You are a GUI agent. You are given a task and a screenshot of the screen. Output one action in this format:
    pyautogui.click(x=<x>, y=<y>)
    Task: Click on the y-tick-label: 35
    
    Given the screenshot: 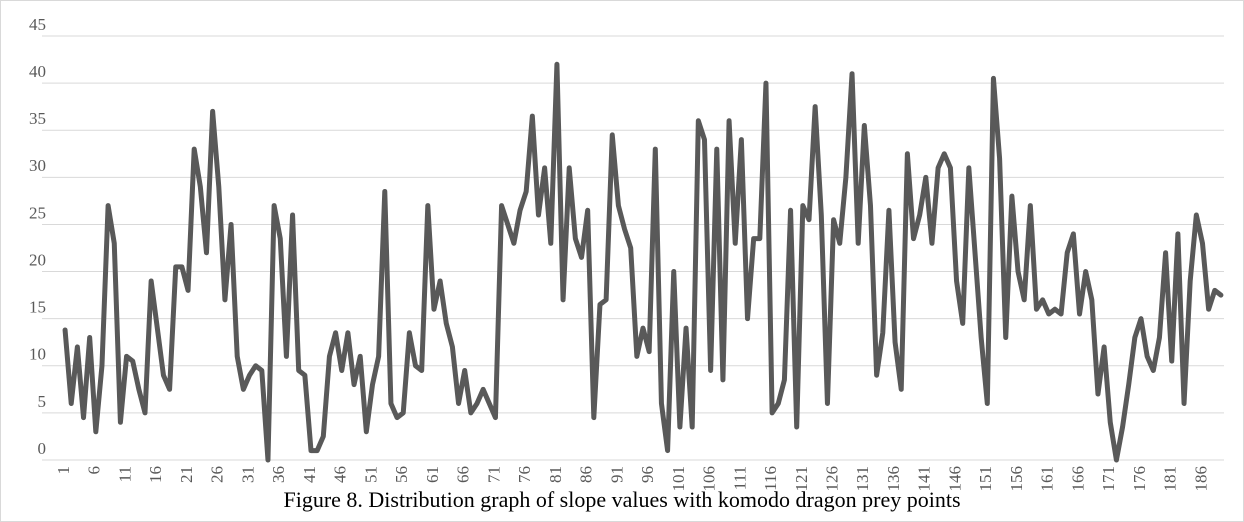 What is the action you would take?
    pyautogui.click(x=37, y=118)
    